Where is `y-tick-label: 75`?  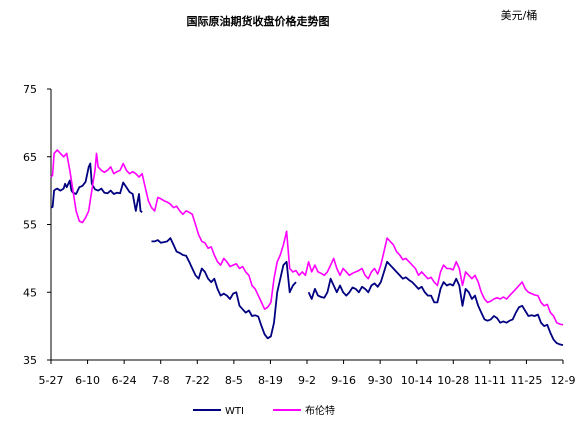 y-tick-label: 75 is located at coordinates (30, 89).